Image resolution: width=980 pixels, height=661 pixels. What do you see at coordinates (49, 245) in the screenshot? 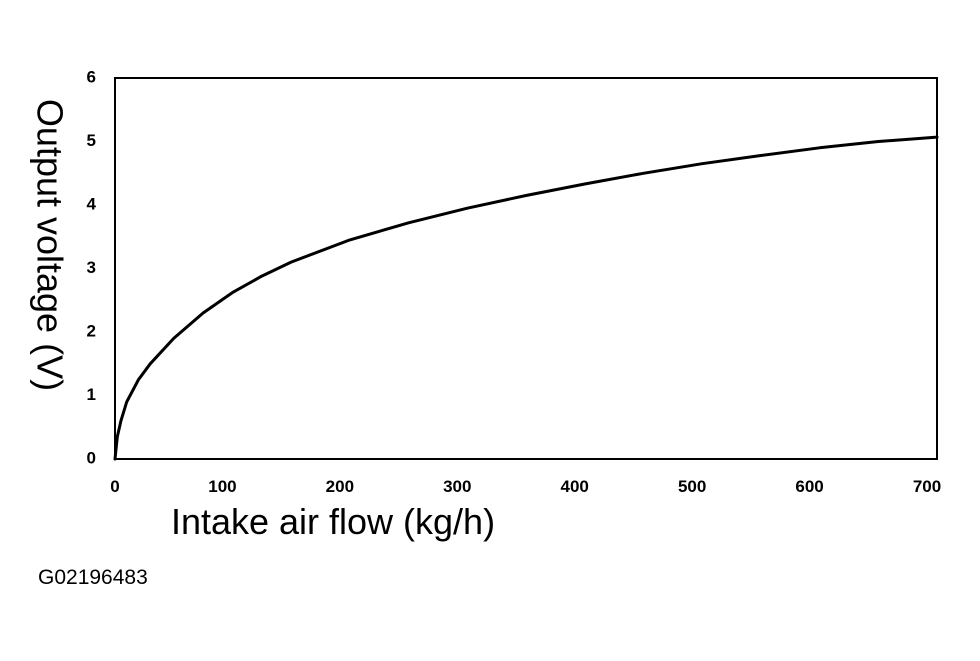
I see `y-axis-label: Output voltage (V)` at bounding box center [49, 245].